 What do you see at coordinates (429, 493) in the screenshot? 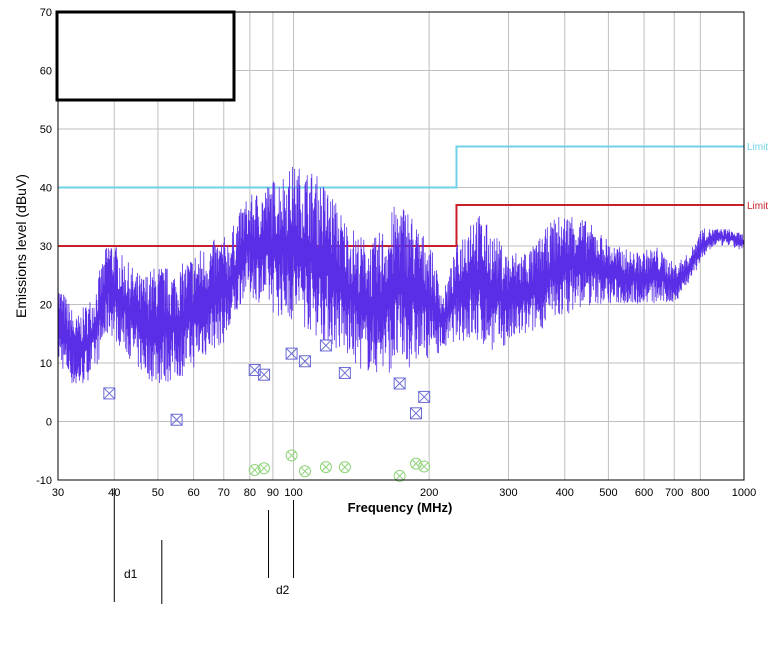
I see `x-tick-label: 200` at bounding box center [429, 493].